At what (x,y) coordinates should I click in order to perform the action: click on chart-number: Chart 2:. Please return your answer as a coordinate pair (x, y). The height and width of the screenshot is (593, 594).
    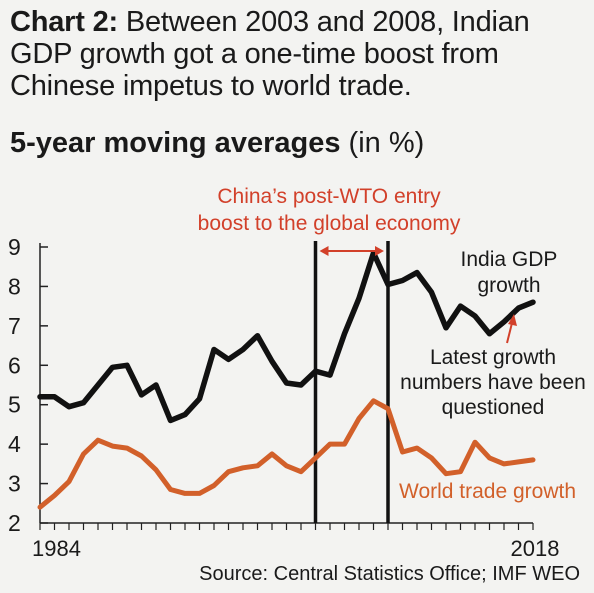
    Looking at the image, I should click on (64, 22).